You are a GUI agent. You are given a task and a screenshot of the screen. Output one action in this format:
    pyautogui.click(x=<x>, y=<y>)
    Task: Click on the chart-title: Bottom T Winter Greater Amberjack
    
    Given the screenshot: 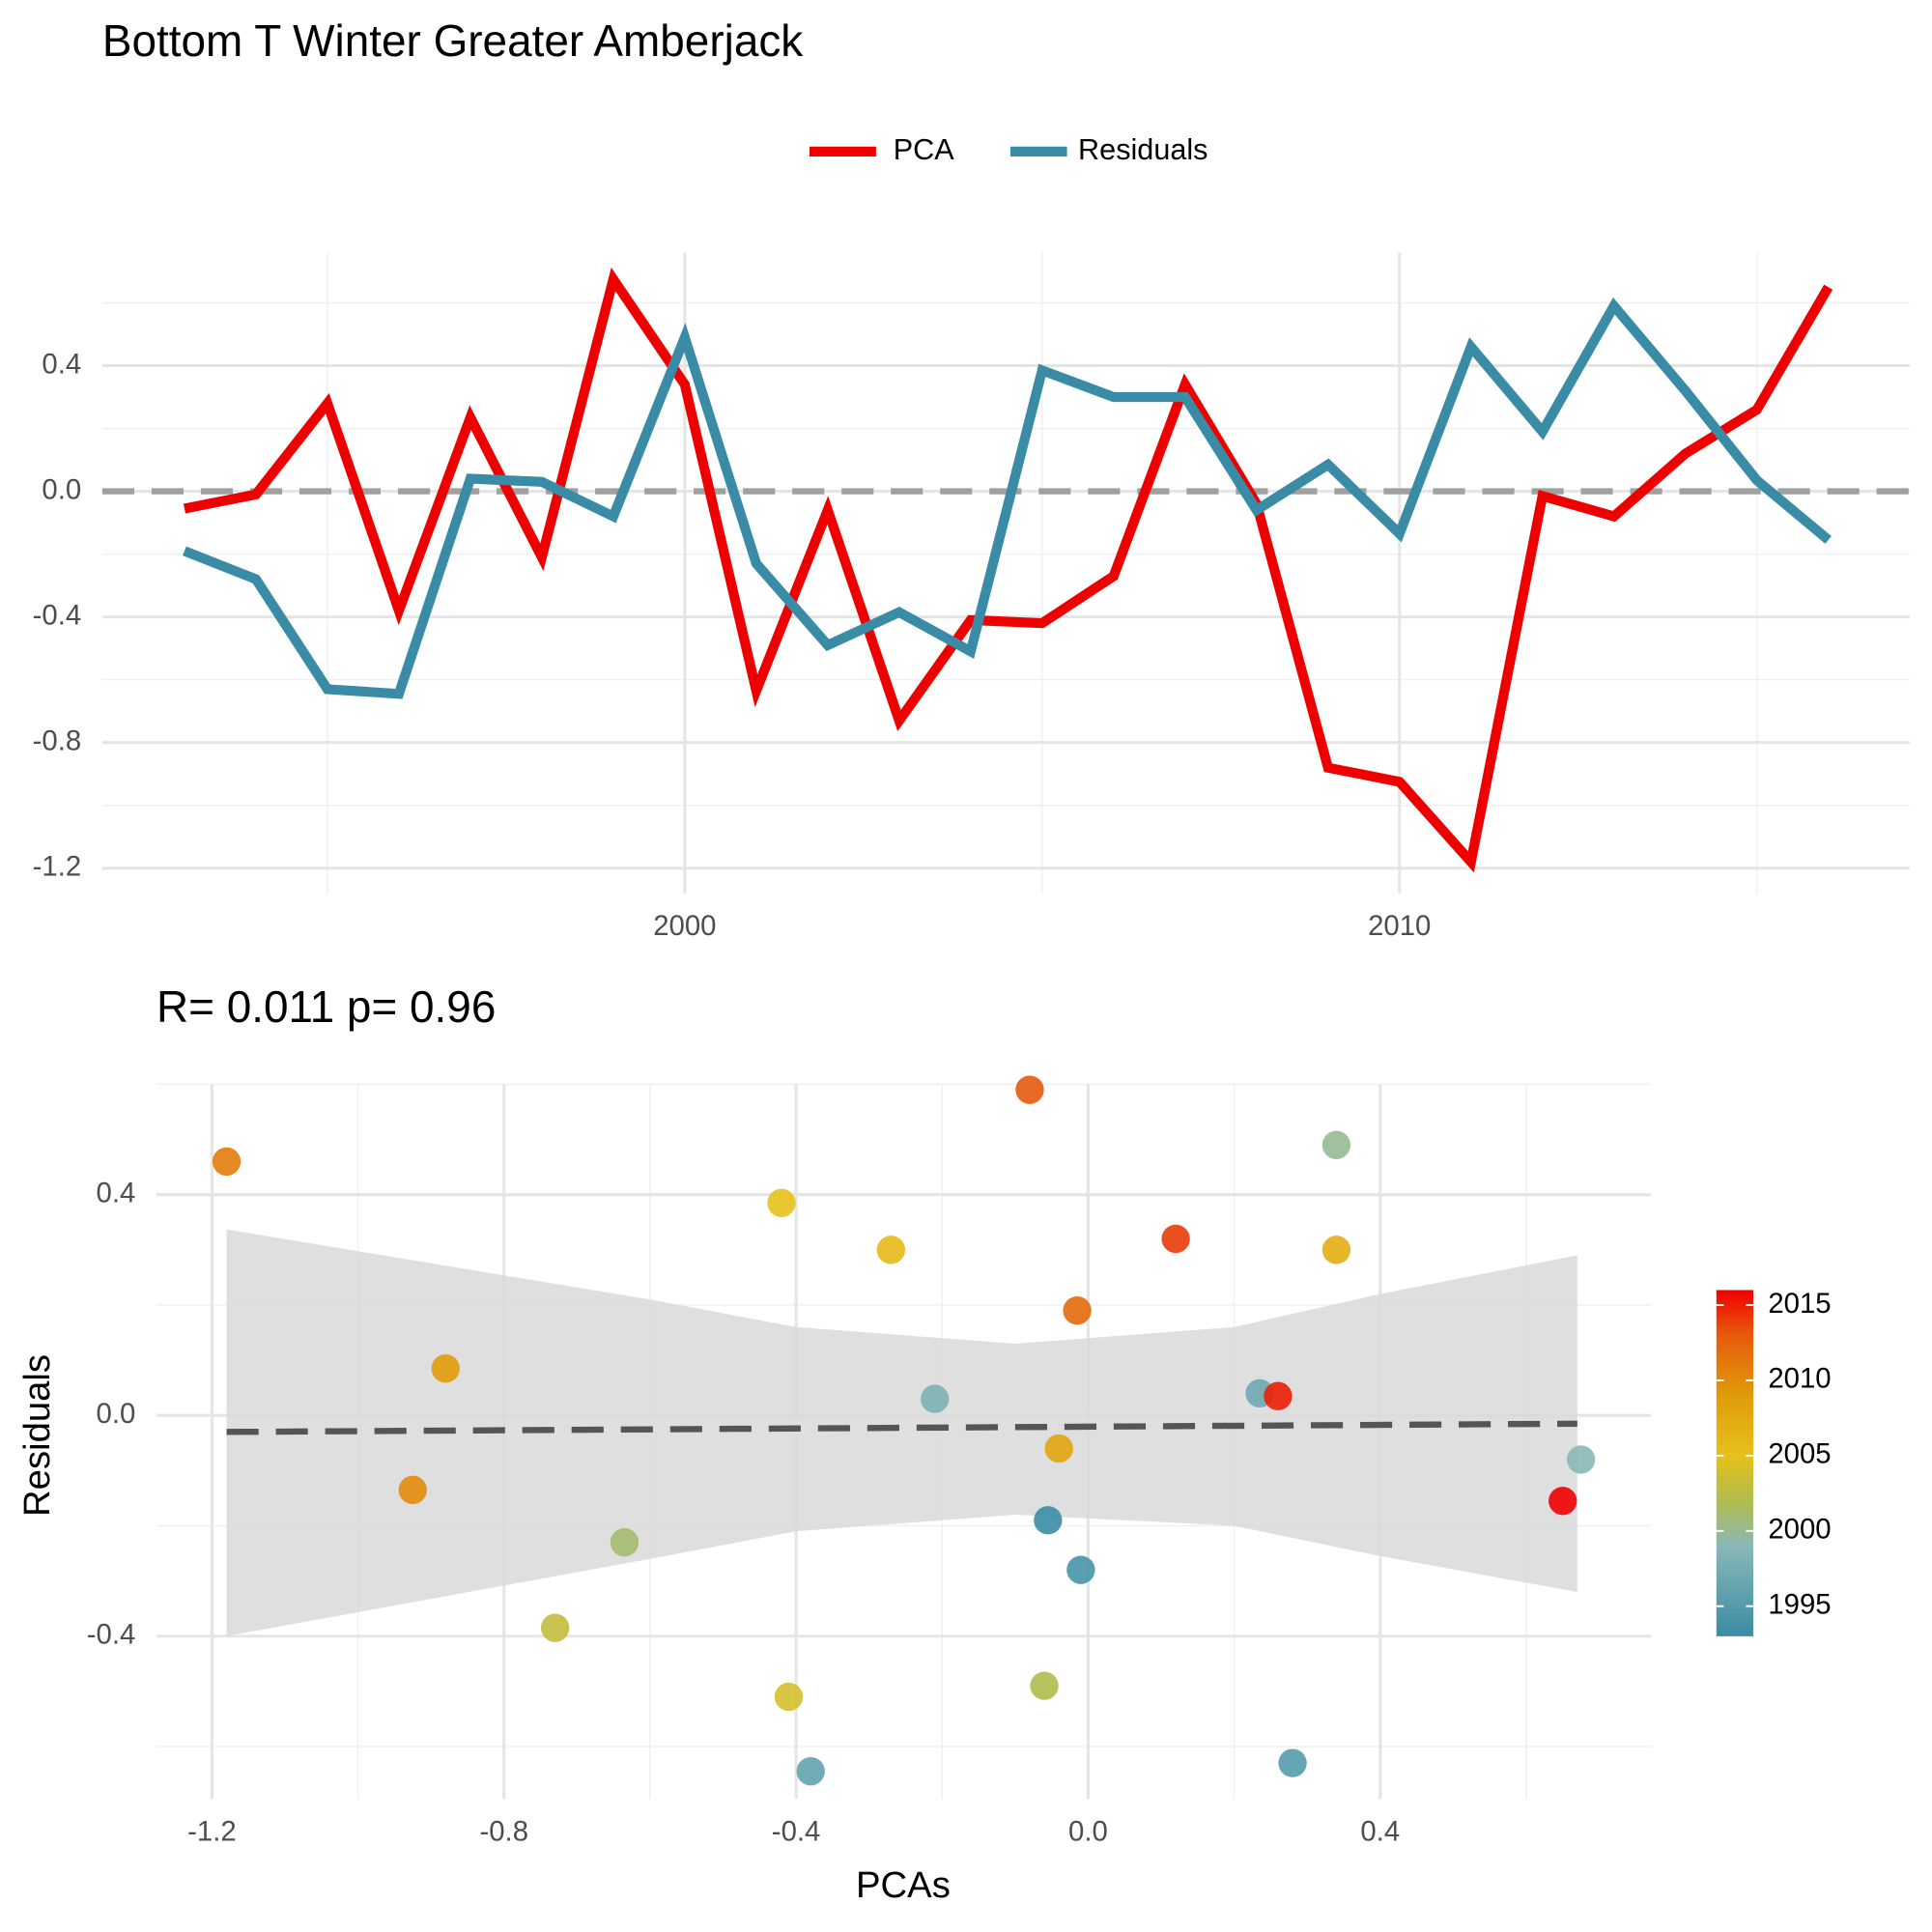 What is the action you would take?
    pyautogui.click(x=453, y=40)
    